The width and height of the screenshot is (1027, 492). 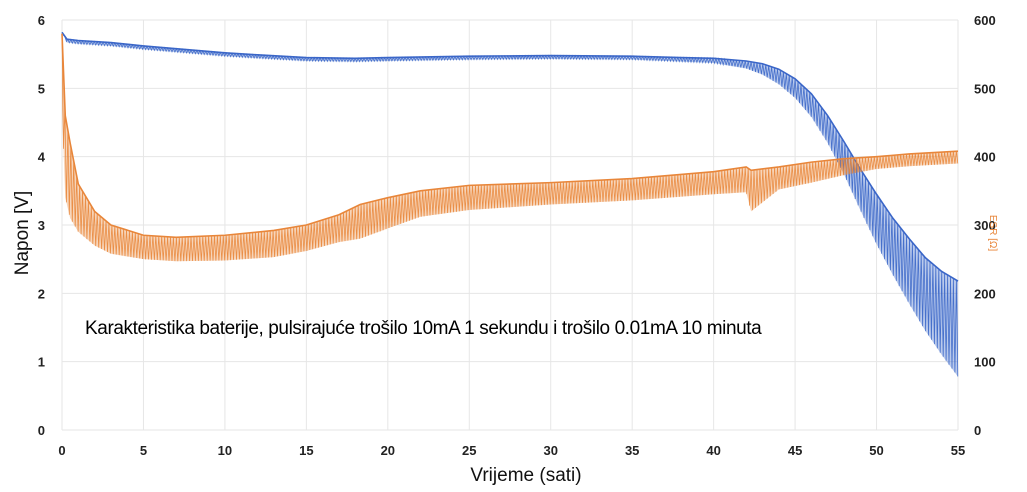 I want to click on x-tick-label: 40, so click(x=713, y=450).